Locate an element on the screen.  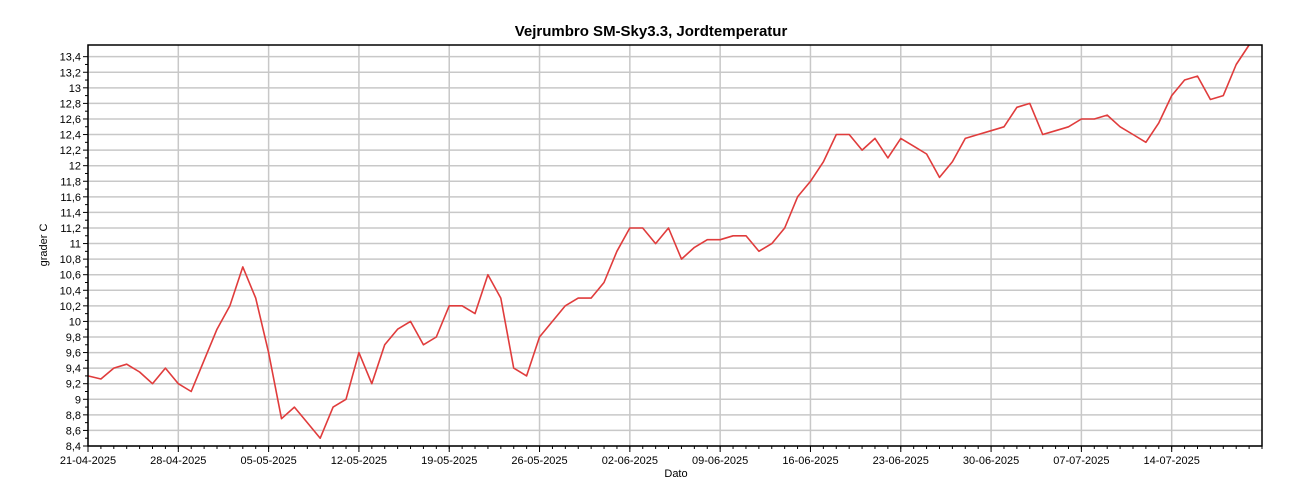
y-tick-label: 10,6 is located at coordinates (70, 276).